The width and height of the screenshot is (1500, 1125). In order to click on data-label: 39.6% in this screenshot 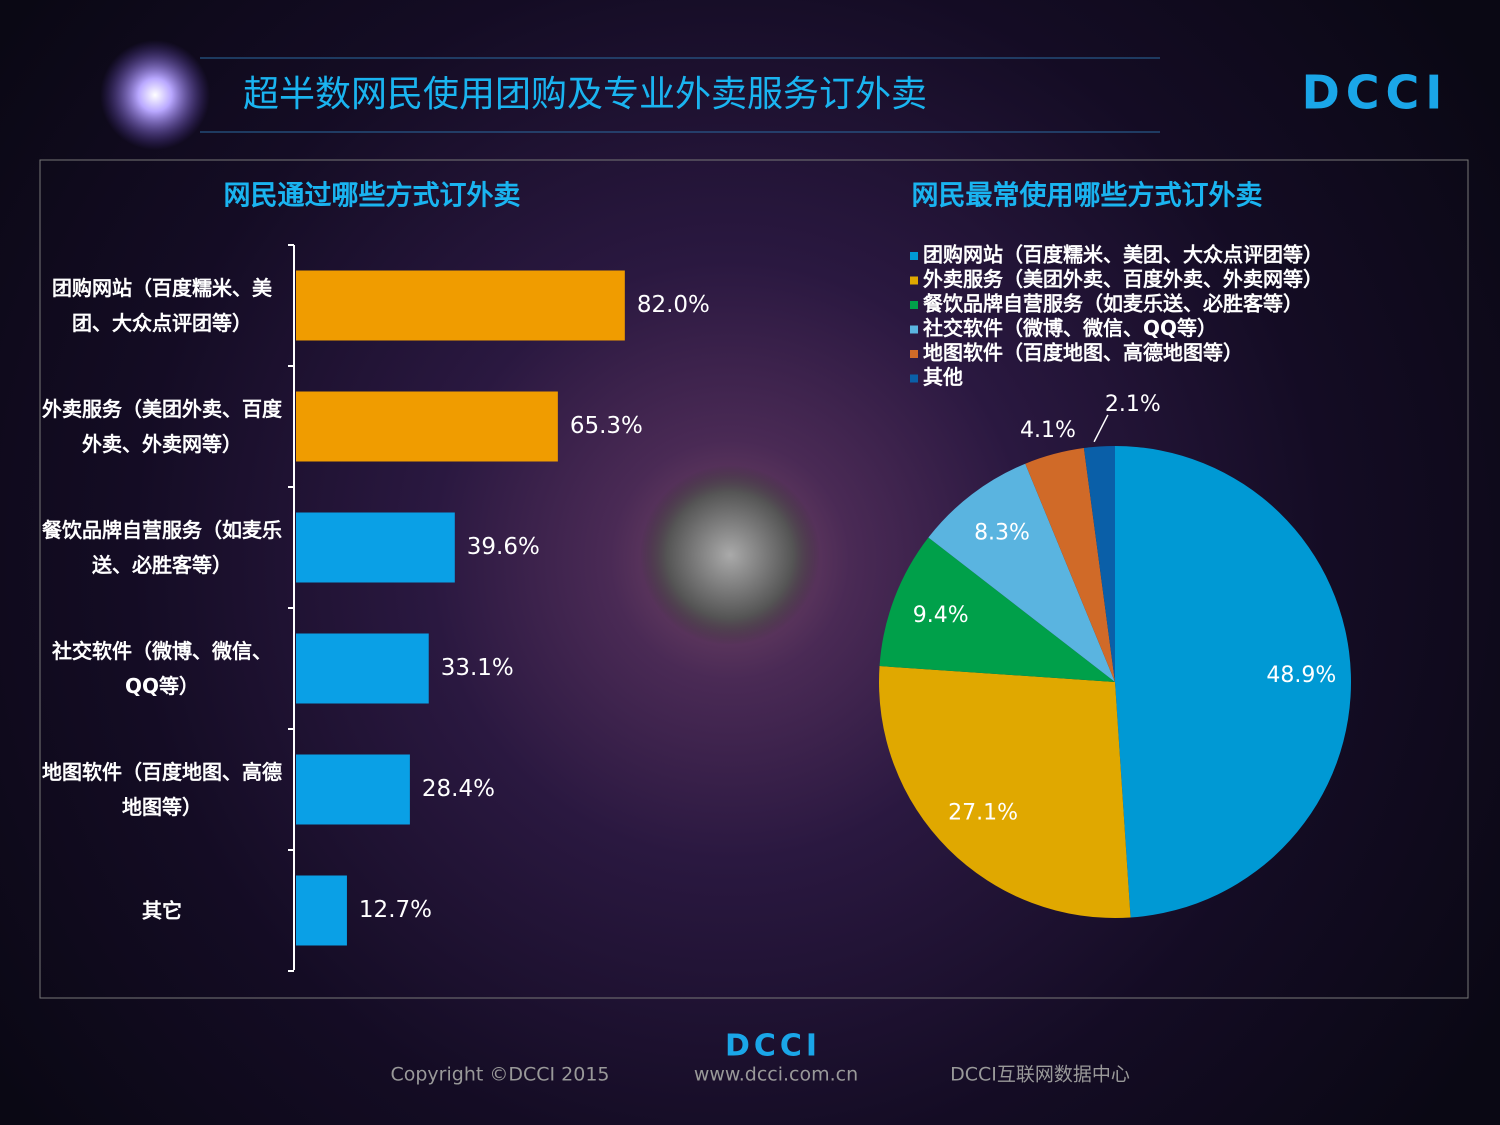, I will do `click(503, 547)`.